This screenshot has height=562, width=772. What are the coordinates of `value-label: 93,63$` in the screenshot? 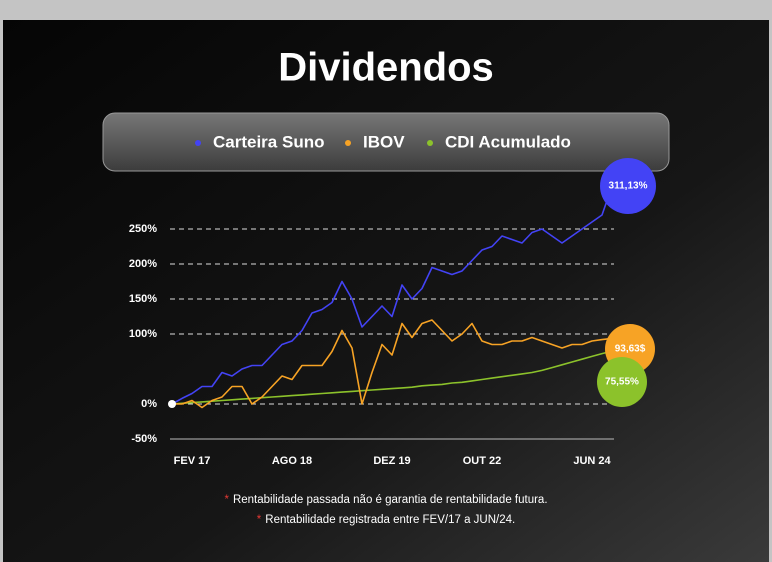 It's located at (630, 349).